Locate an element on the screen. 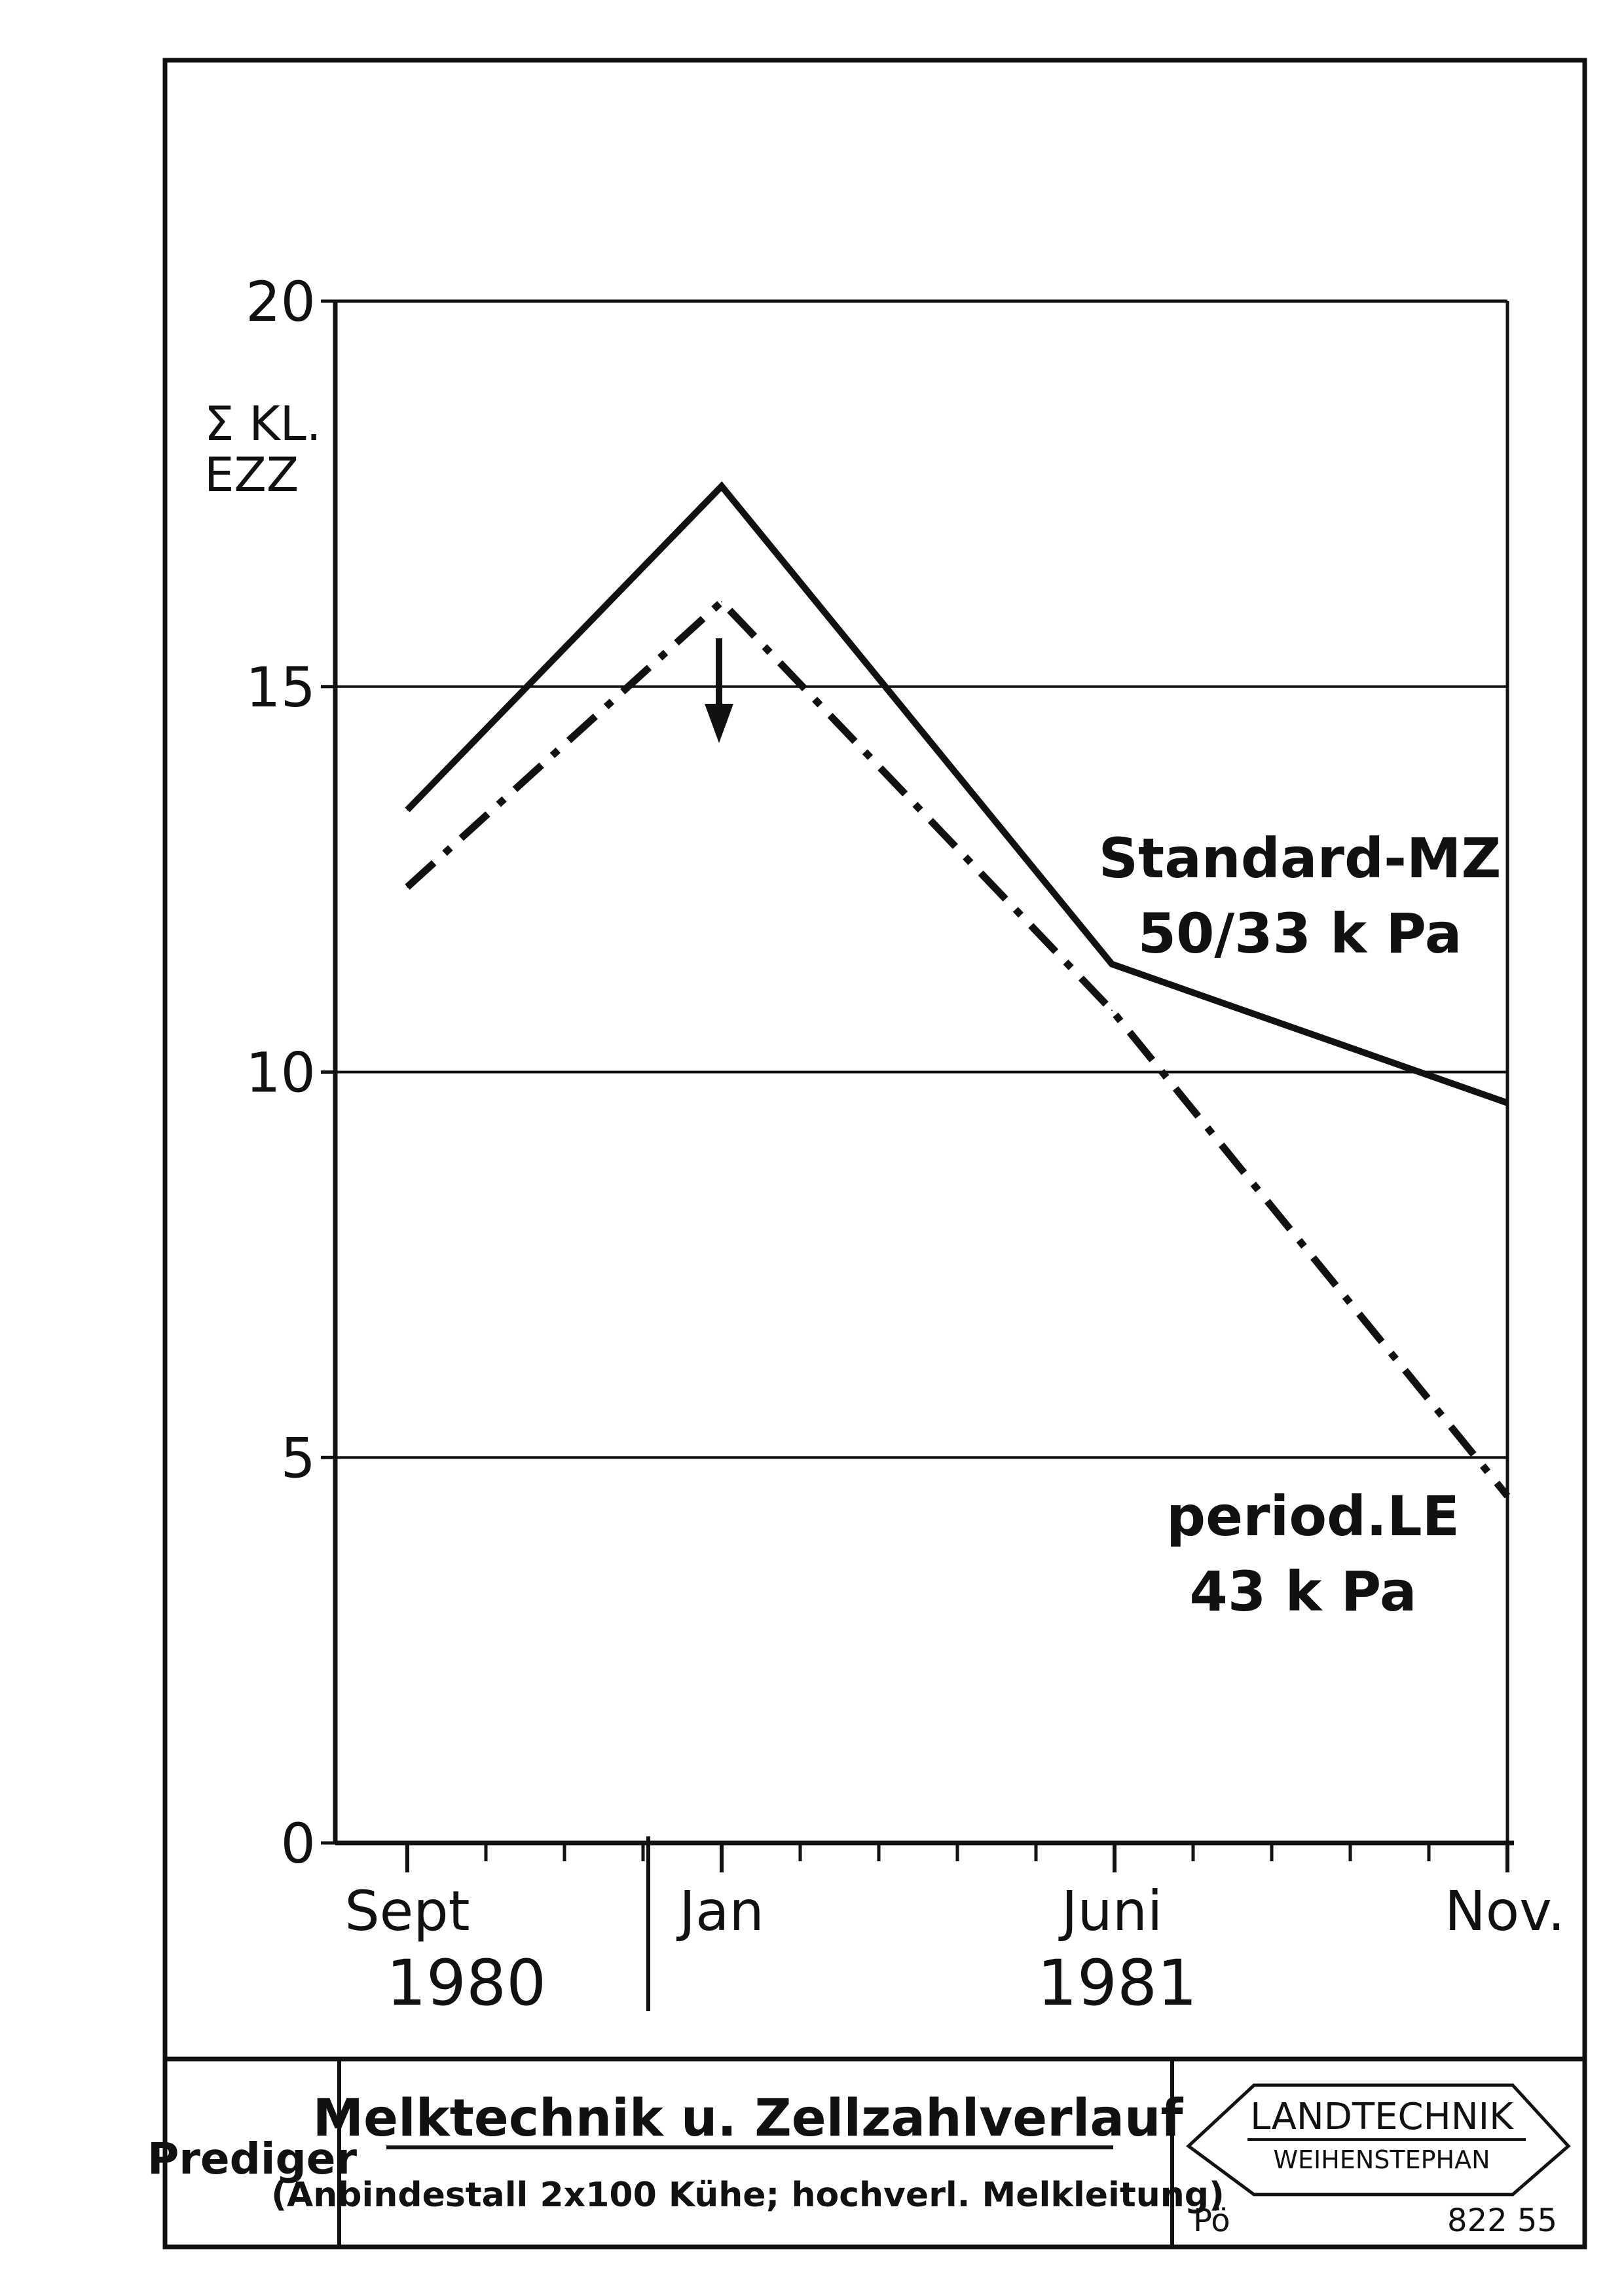  y-axis-ticks: 0 5 10 15 20 is located at coordinates (290, 1073).